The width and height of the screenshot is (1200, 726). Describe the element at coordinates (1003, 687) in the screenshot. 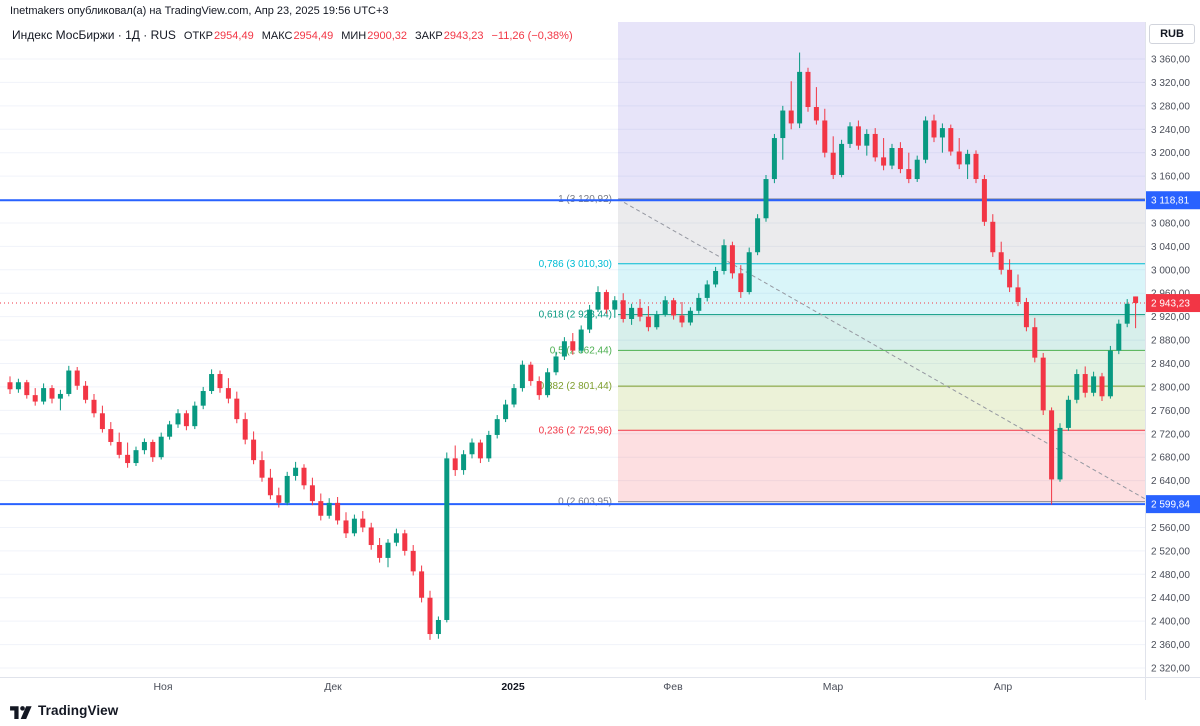

I see `time-tick-label: Апр` at that location.